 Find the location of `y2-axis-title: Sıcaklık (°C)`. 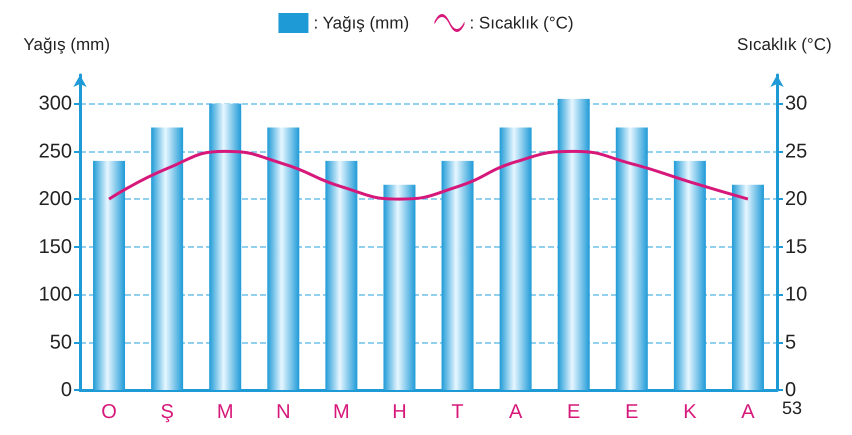

y2-axis-title: Sıcaklık (°C) is located at coordinates (784, 44).